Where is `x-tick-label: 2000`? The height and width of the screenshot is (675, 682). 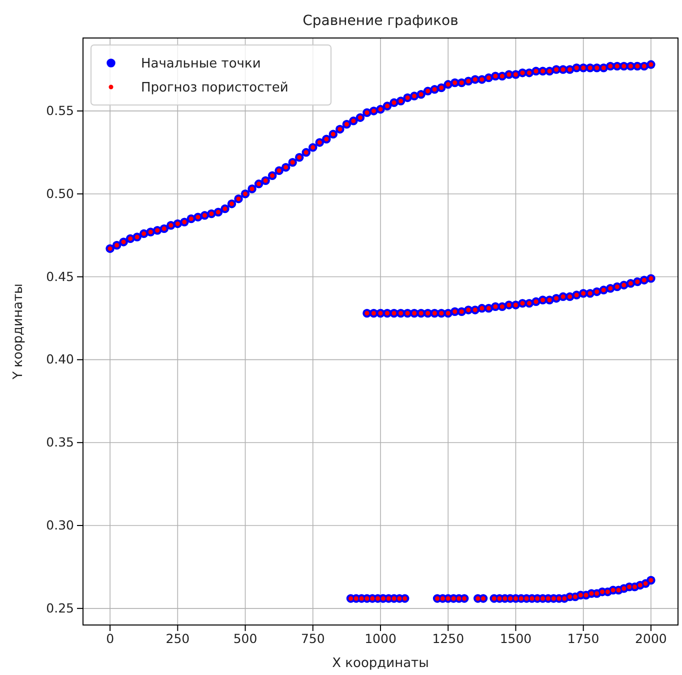 x-tick-label: 2000 is located at coordinates (651, 638).